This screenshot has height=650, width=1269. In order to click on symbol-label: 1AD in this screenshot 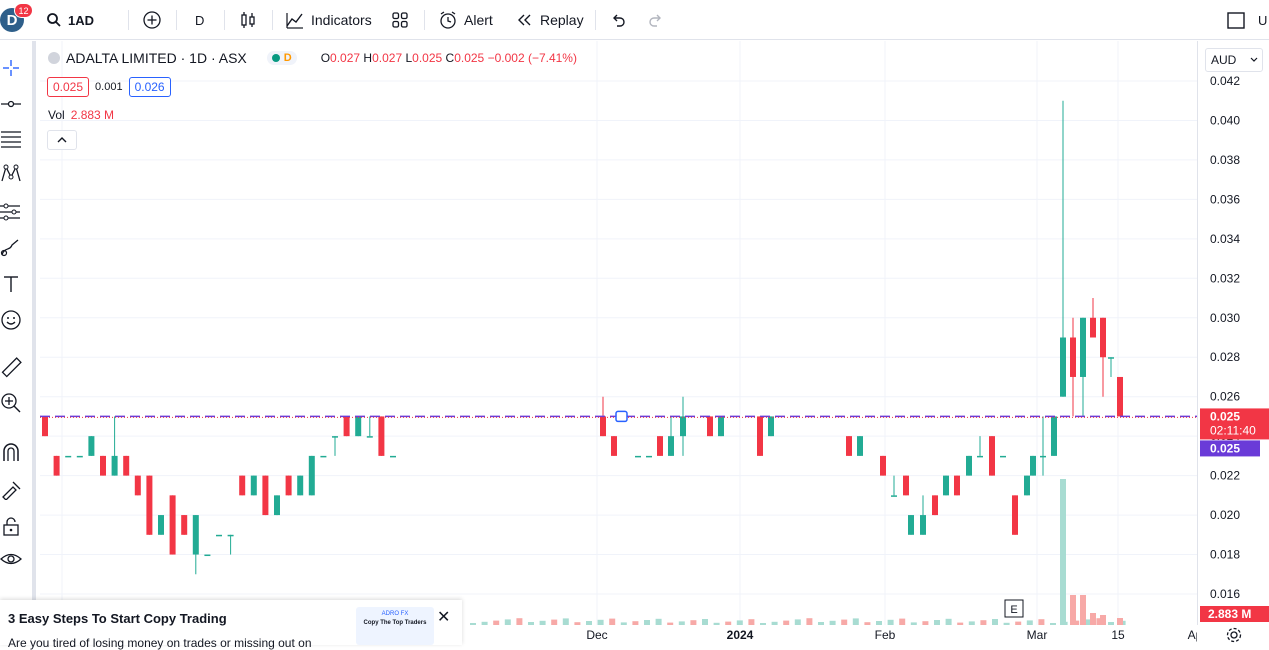, I will do `click(81, 20)`.